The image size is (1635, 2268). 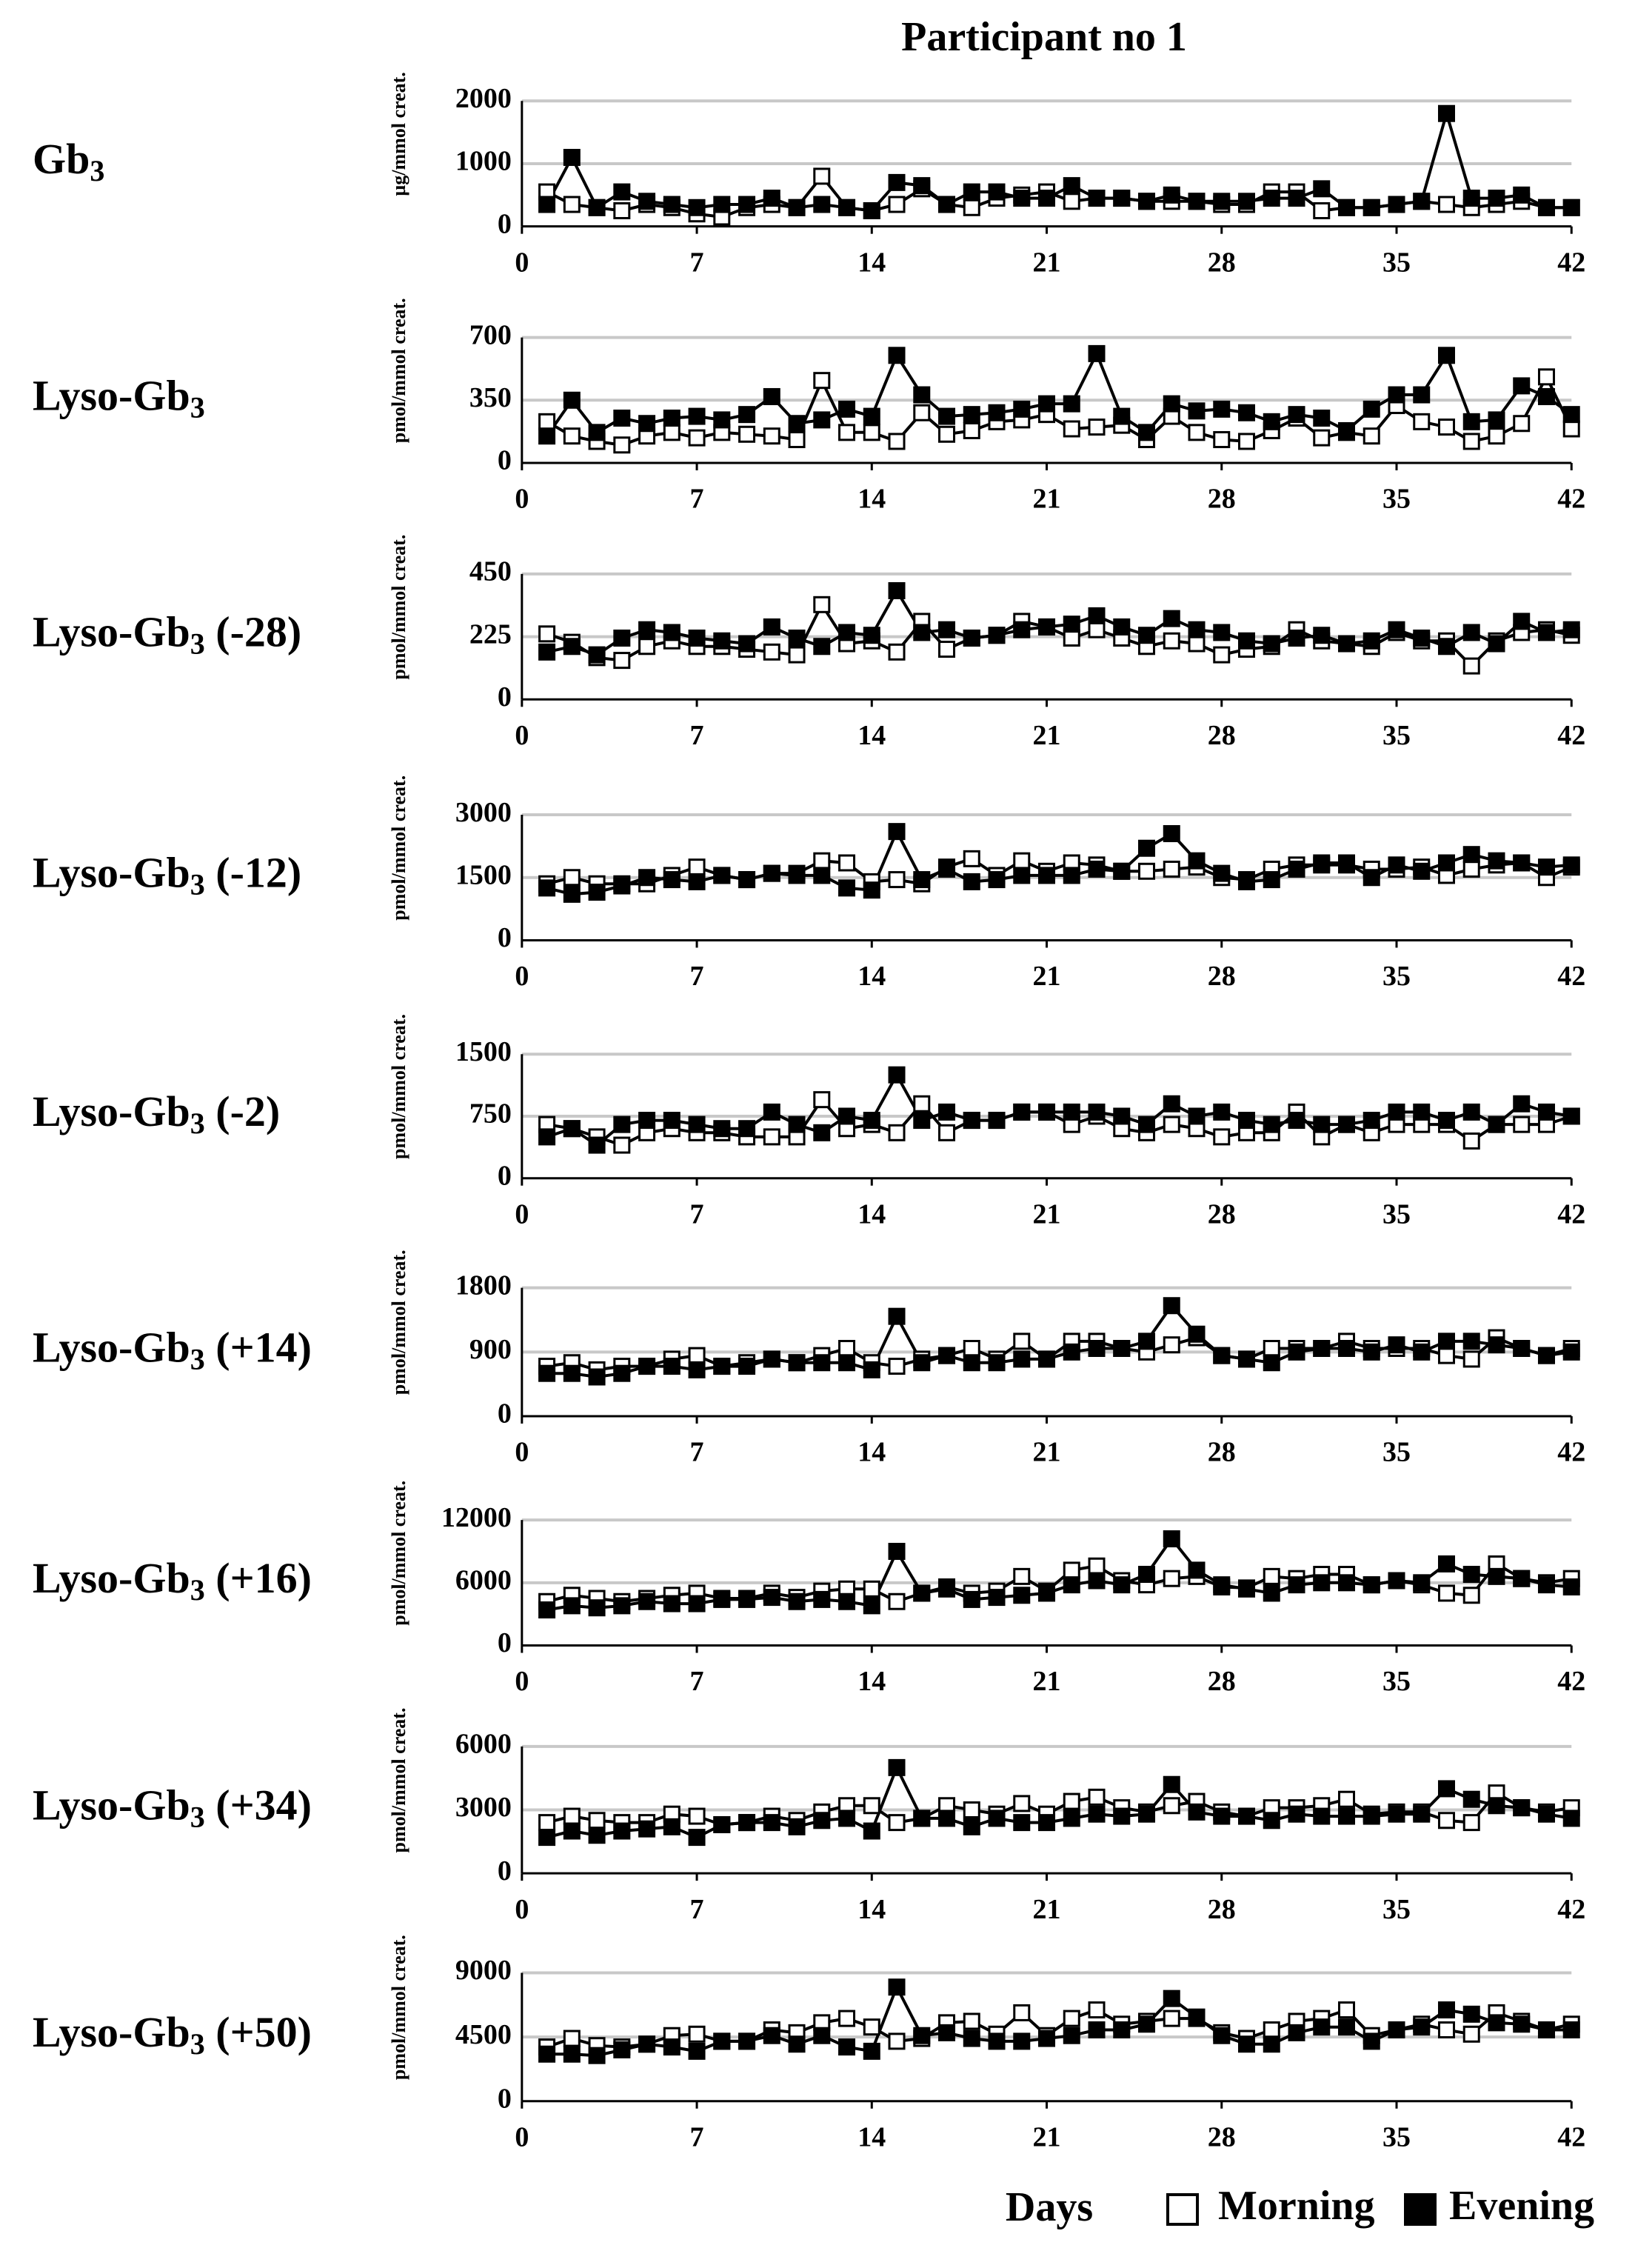 What do you see at coordinates (167, 634) in the screenshot?
I see `row-label: Lyso-Gb3 (-28)` at bounding box center [167, 634].